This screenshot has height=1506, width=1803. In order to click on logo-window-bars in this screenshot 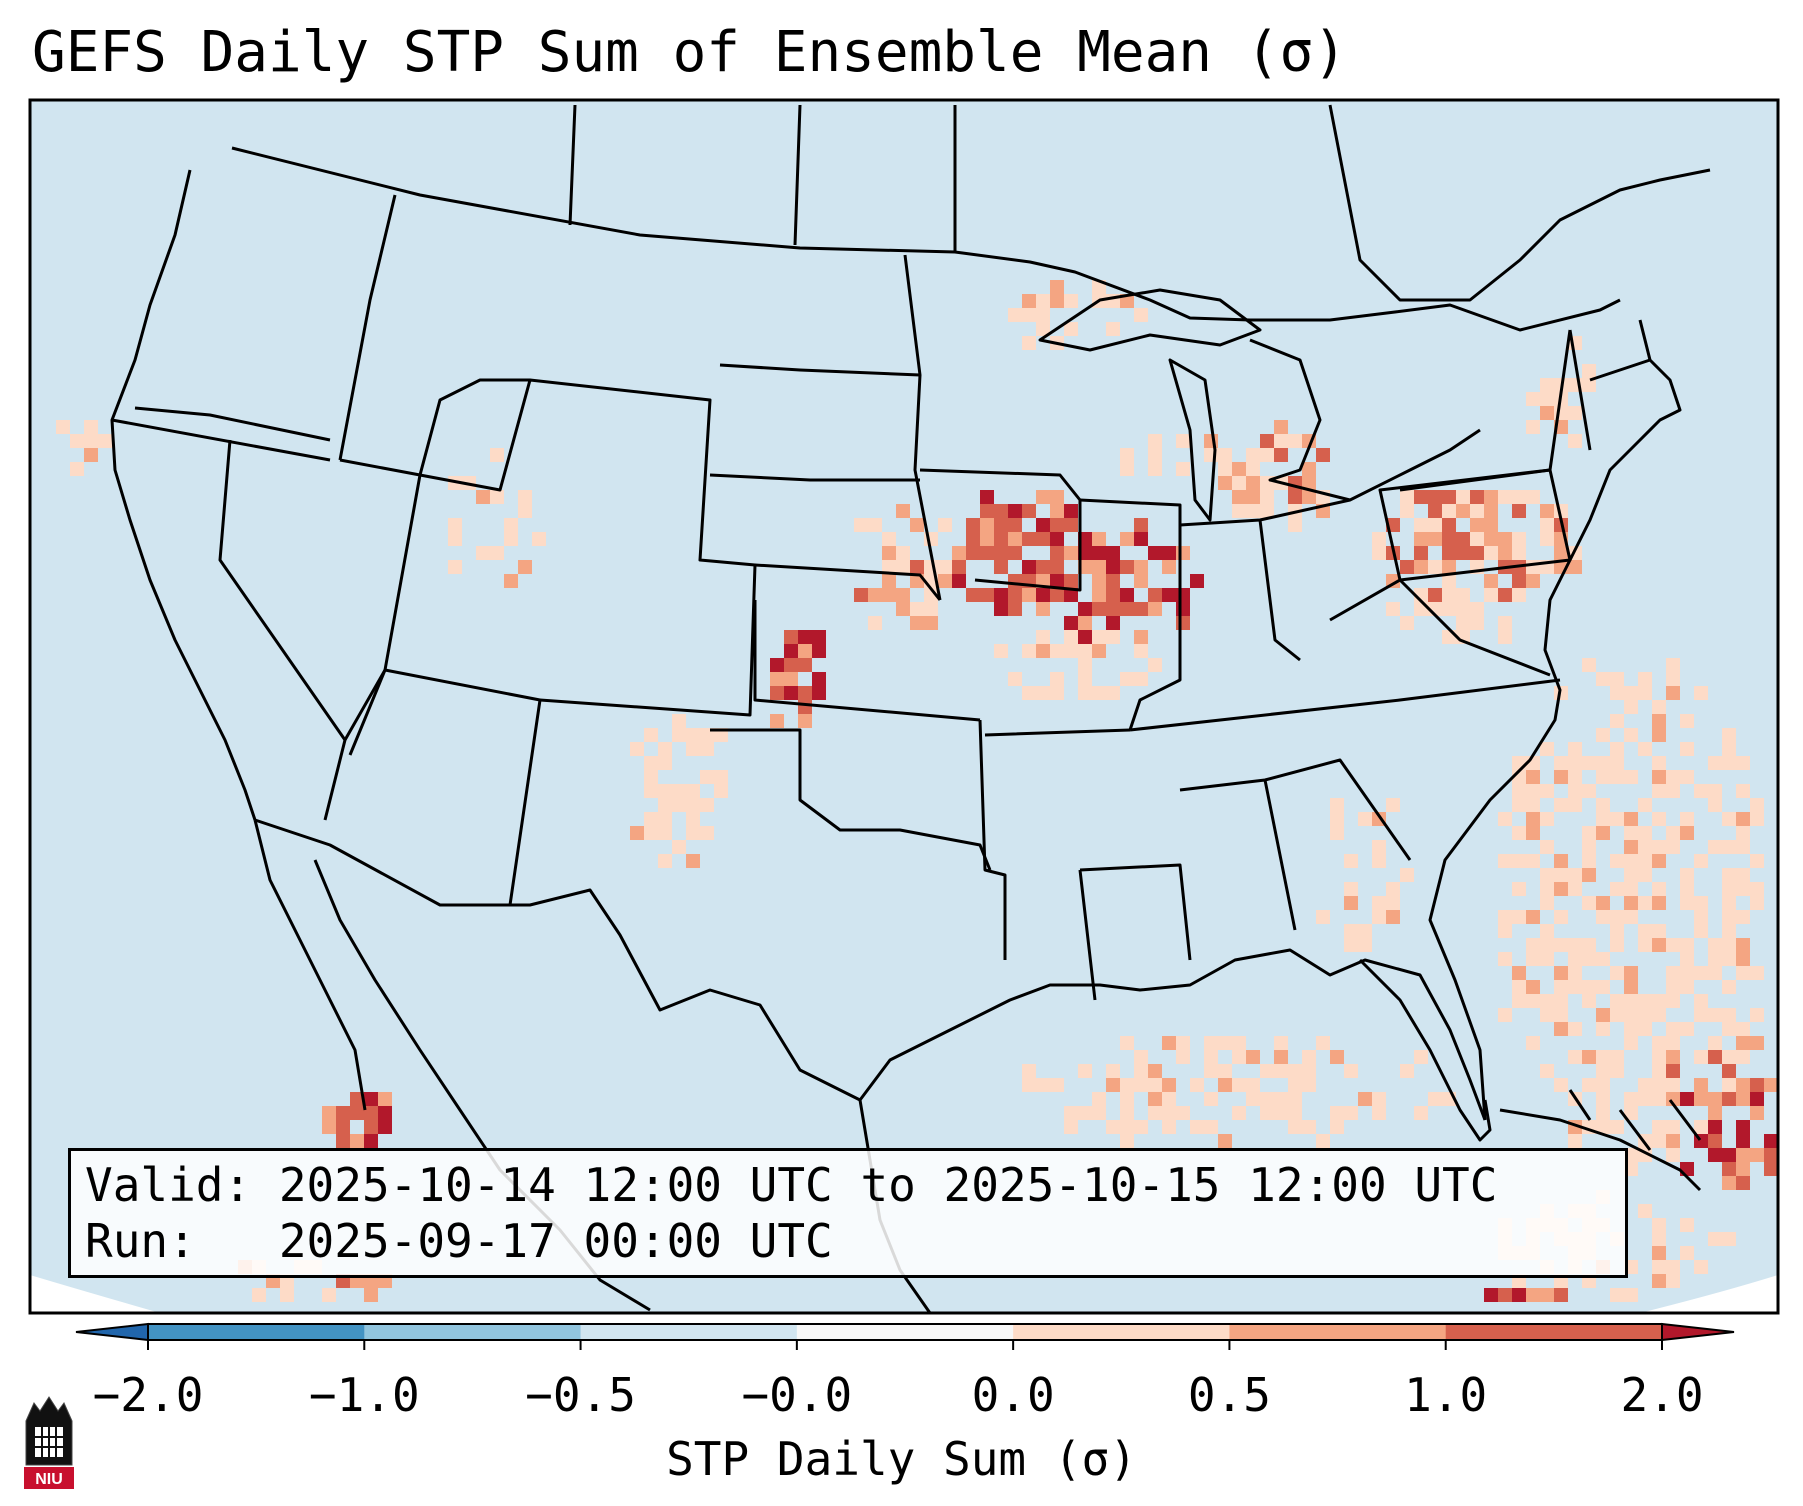, I will do `click(49, 1442)`.